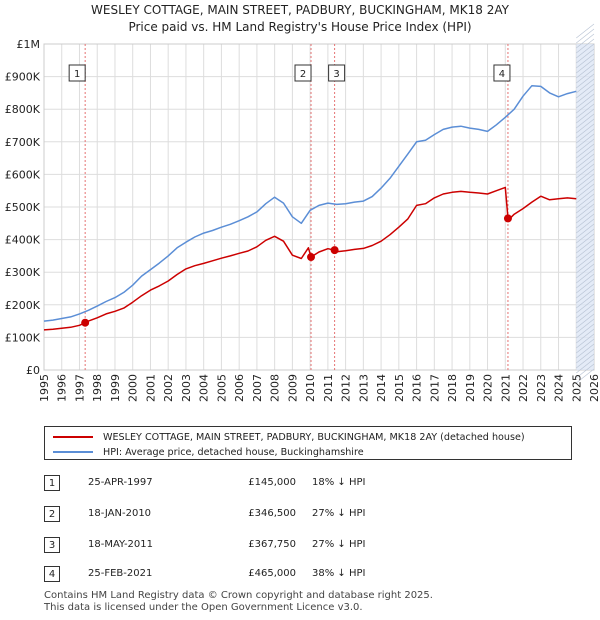 Image resolution: width=600 pixels, height=620 pixels. Describe the element at coordinates (272, 513) in the screenshot. I see `transaction-price: £346,500` at that location.